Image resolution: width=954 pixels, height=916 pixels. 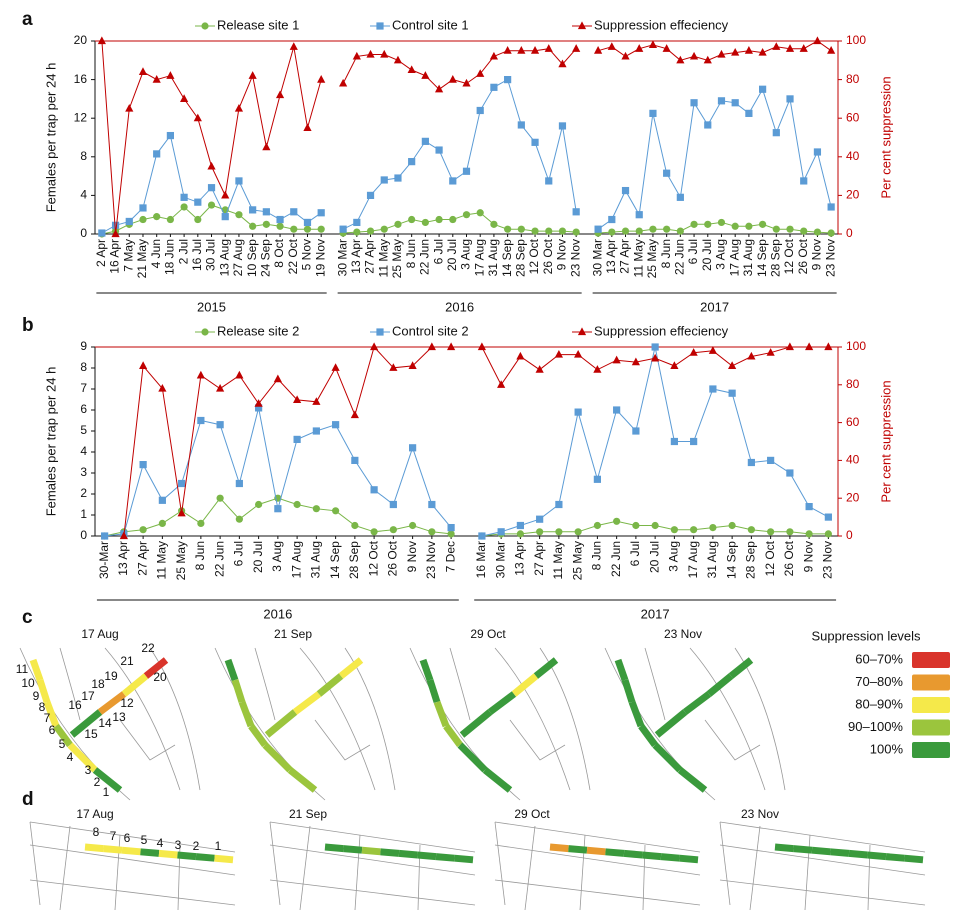 I want to click on y-tick-label: 12, so click(x=81, y=117).